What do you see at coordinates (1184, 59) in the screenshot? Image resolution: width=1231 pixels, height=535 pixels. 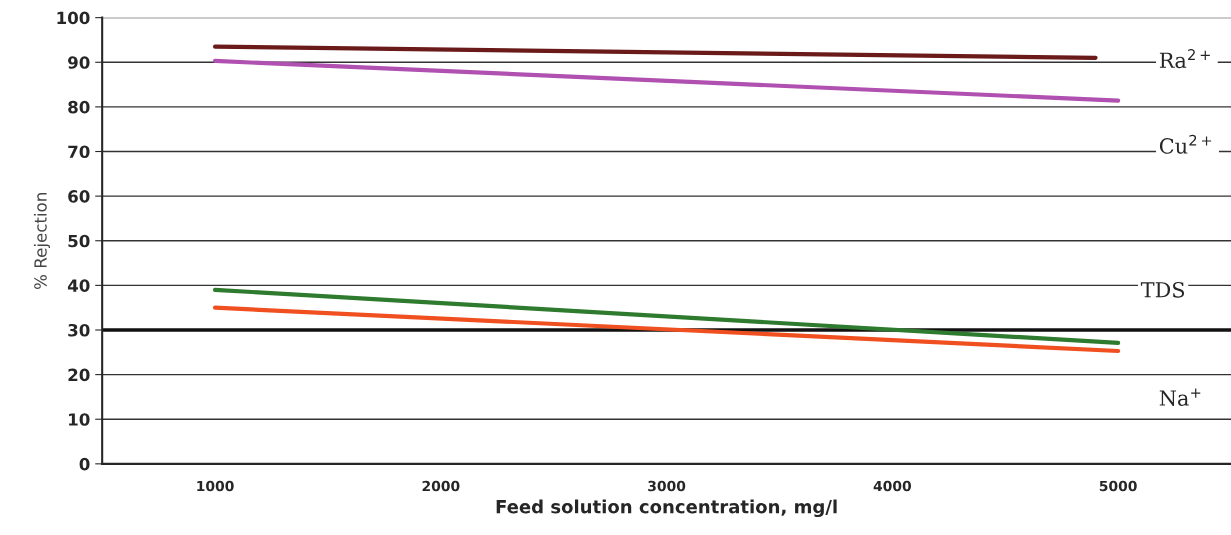 I see `annotation: Ra$^{2+}$` at bounding box center [1184, 59].